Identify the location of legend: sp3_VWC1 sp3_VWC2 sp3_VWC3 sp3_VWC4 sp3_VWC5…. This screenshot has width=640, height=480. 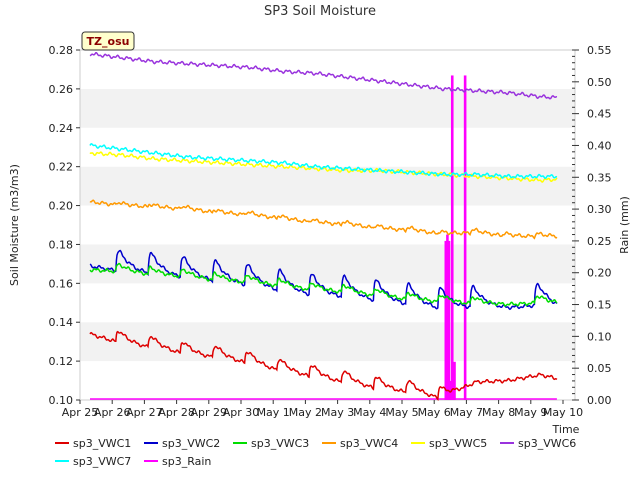
(315, 452).